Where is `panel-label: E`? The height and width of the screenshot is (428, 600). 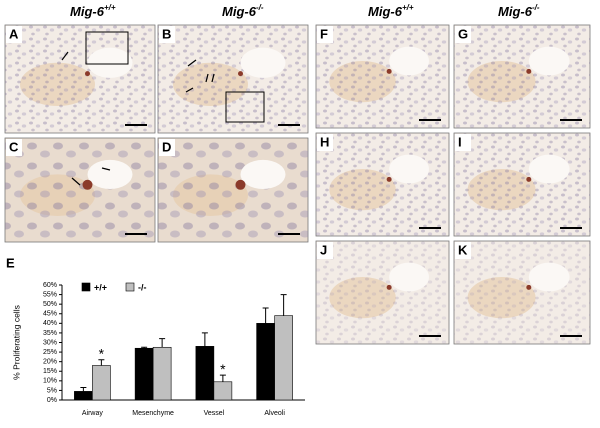
panel-label: E is located at coordinates (10, 262).